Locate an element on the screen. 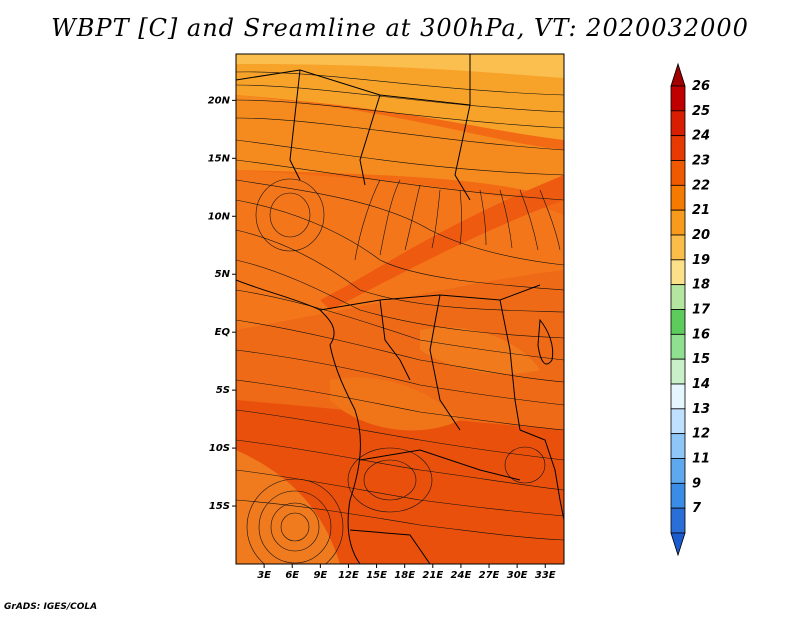 The image size is (800, 618). lat-tick-label: 15N is located at coordinates (219, 158).